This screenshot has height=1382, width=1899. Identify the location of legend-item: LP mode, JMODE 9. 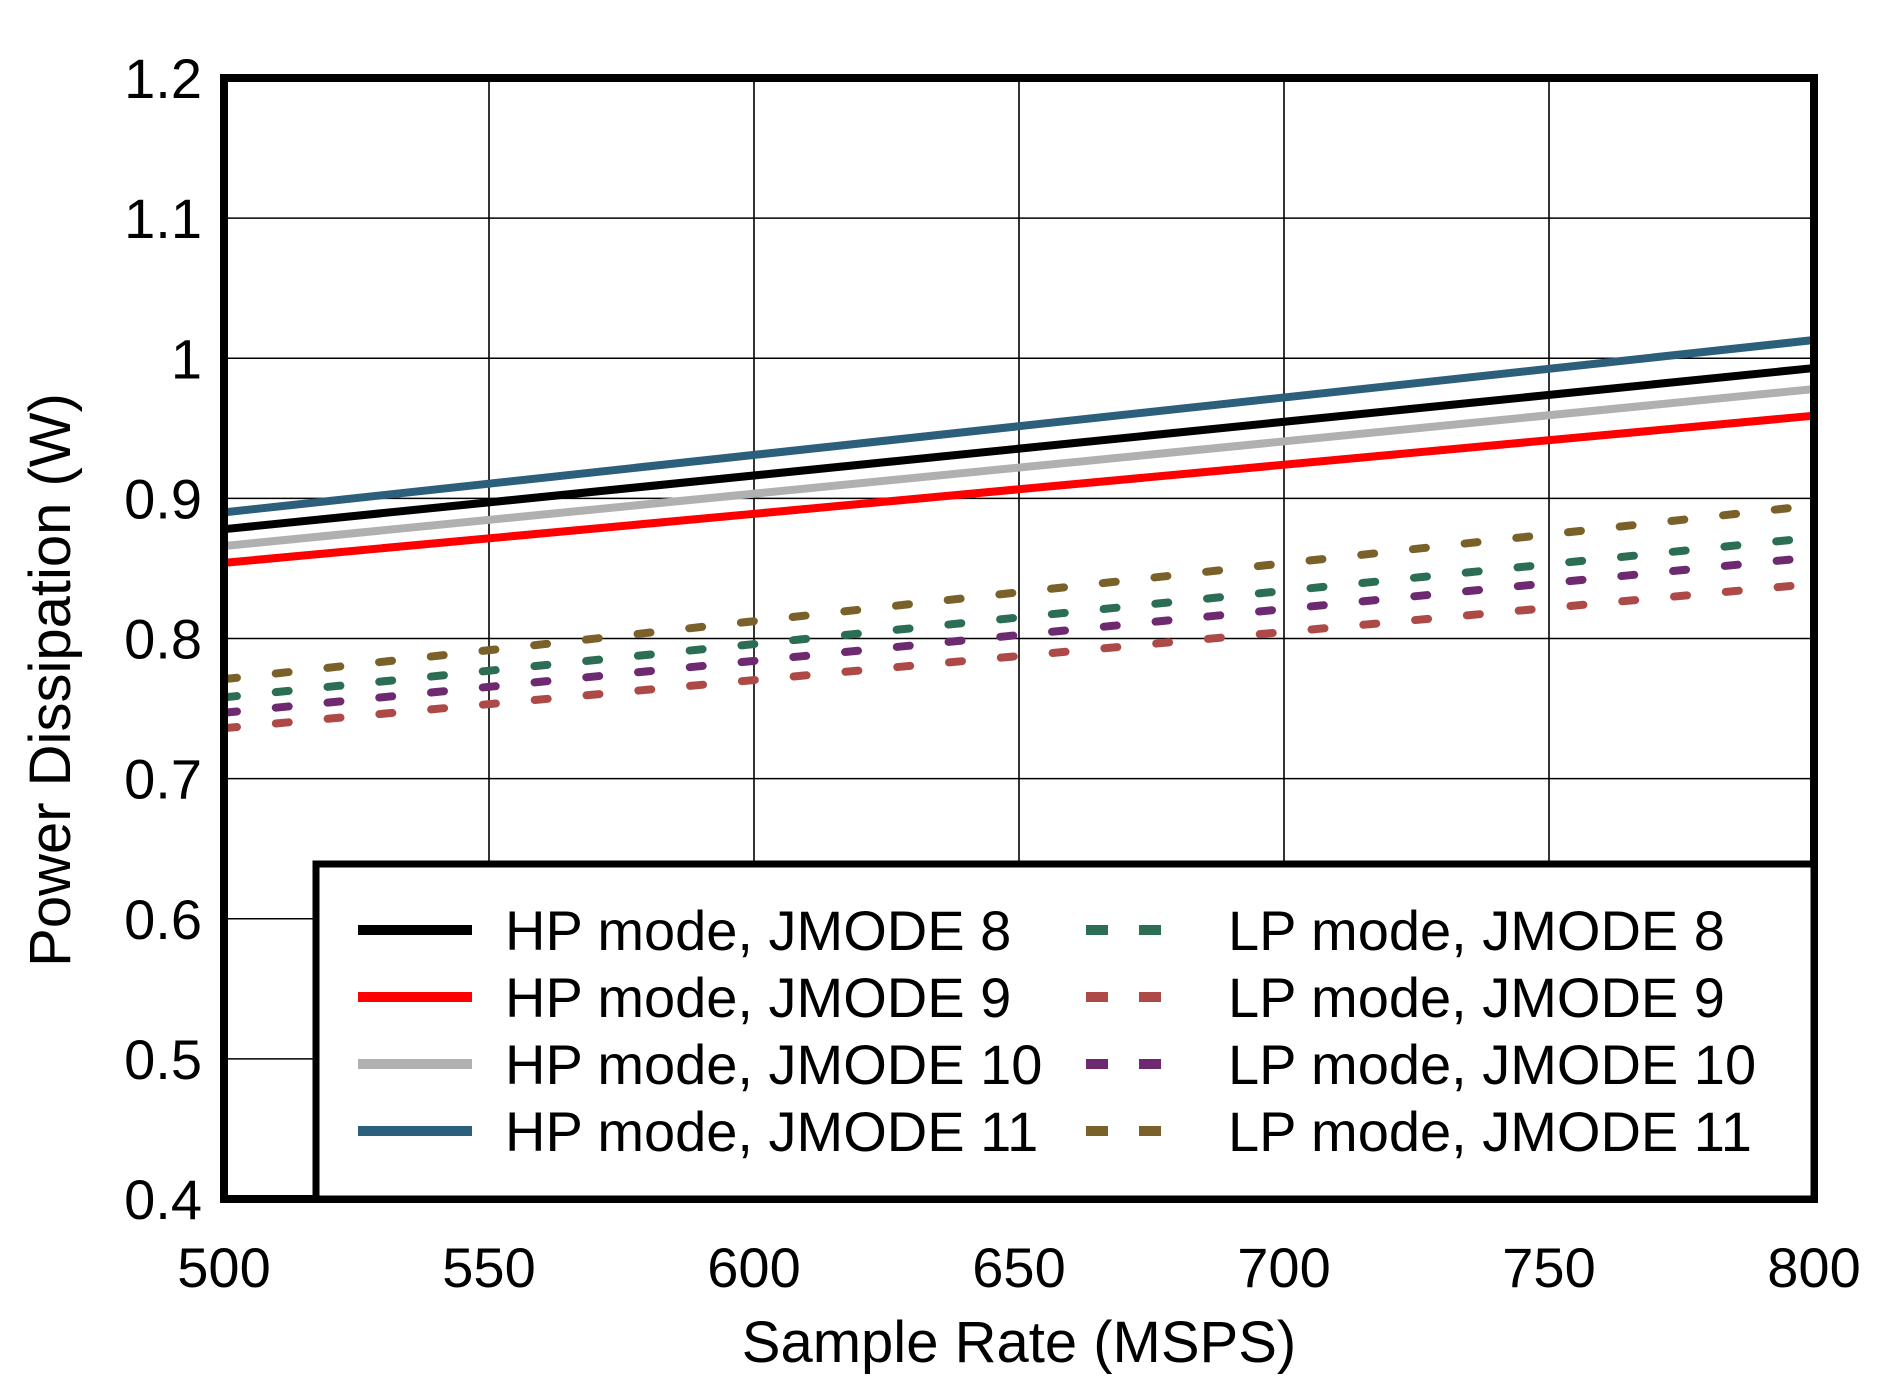
(1405, 997).